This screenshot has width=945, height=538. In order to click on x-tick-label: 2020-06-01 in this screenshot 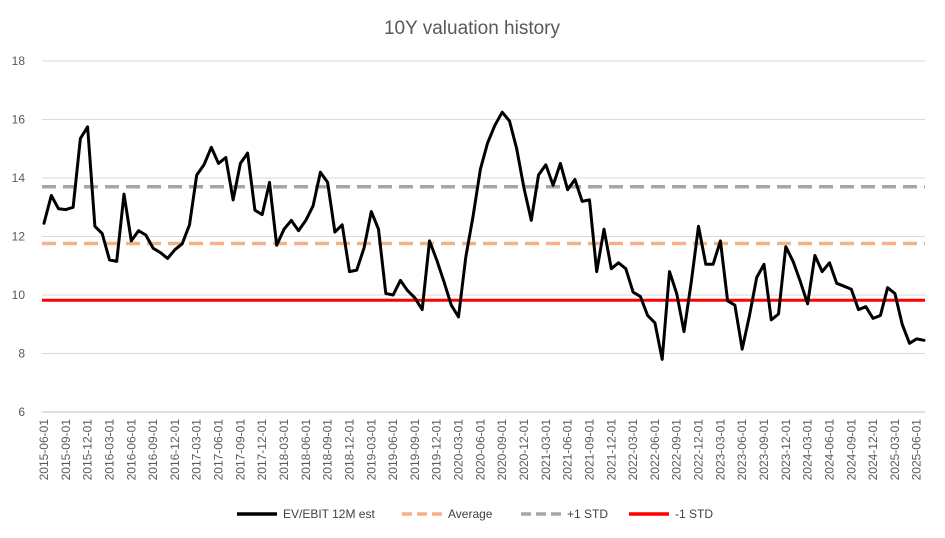, I will do `click(480, 450)`.